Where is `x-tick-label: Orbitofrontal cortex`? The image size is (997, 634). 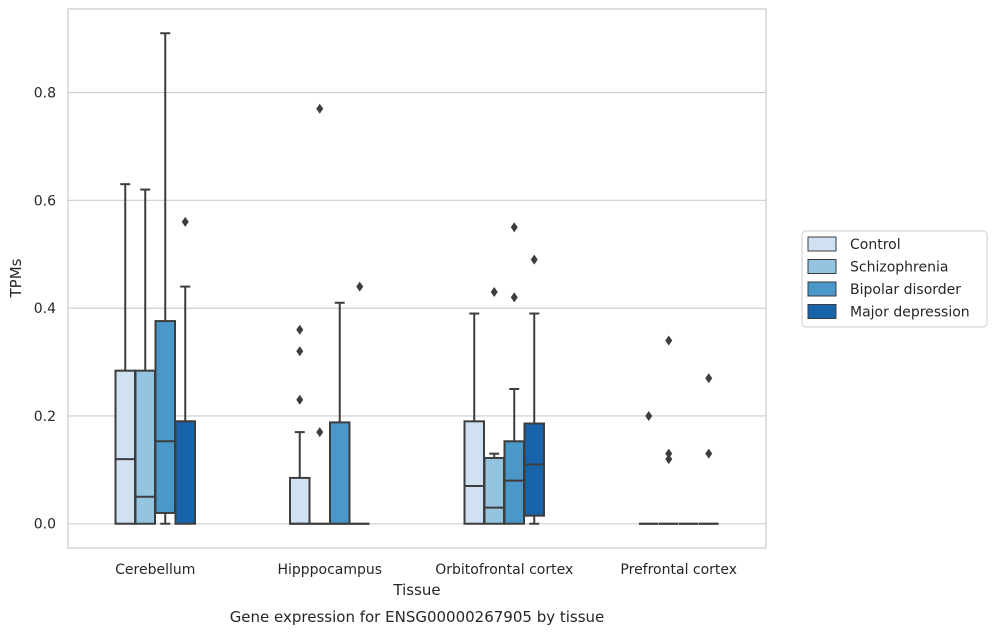 x-tick-label: Orbitofrontal cortex is located at coordinates (504, 570).